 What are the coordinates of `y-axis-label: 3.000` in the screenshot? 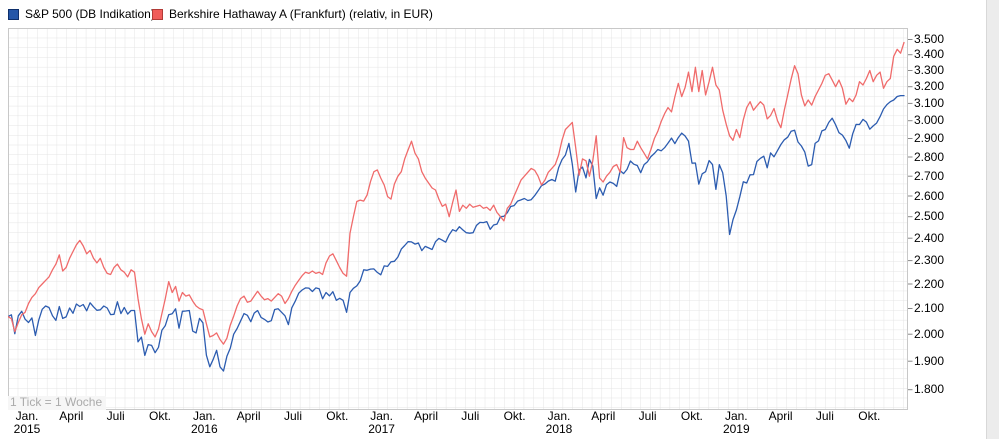 It's located at (929, 120).